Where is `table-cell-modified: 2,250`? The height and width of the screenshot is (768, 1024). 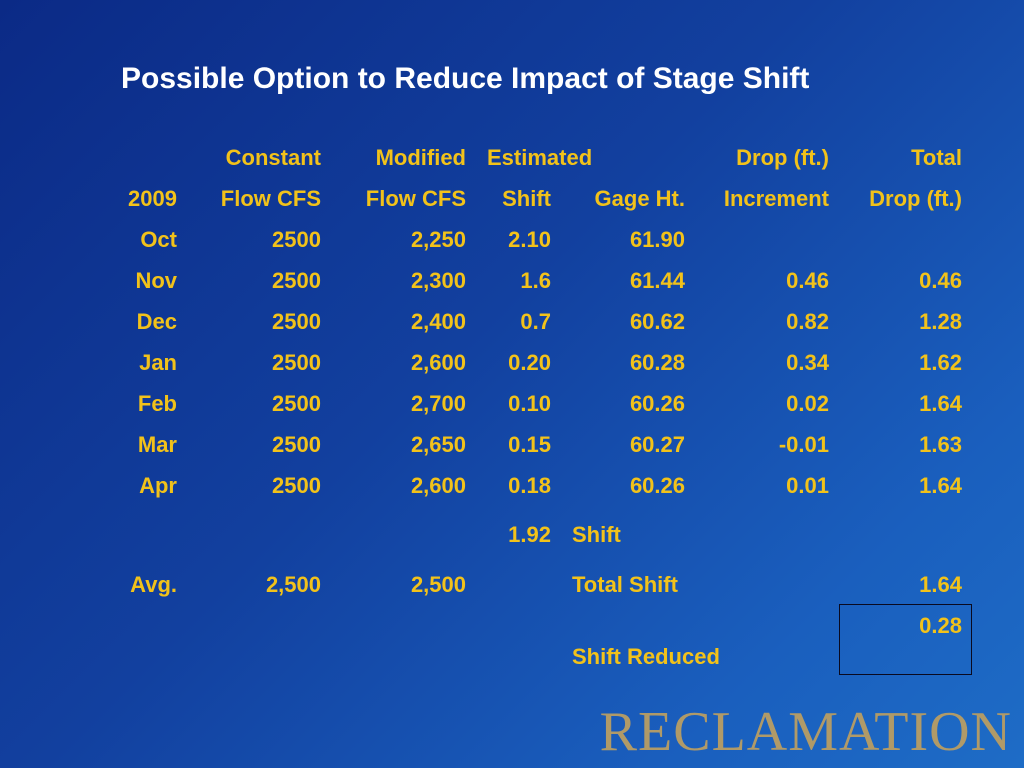 table-cell-modified: 2,250 is located at coordinates (438, 239).